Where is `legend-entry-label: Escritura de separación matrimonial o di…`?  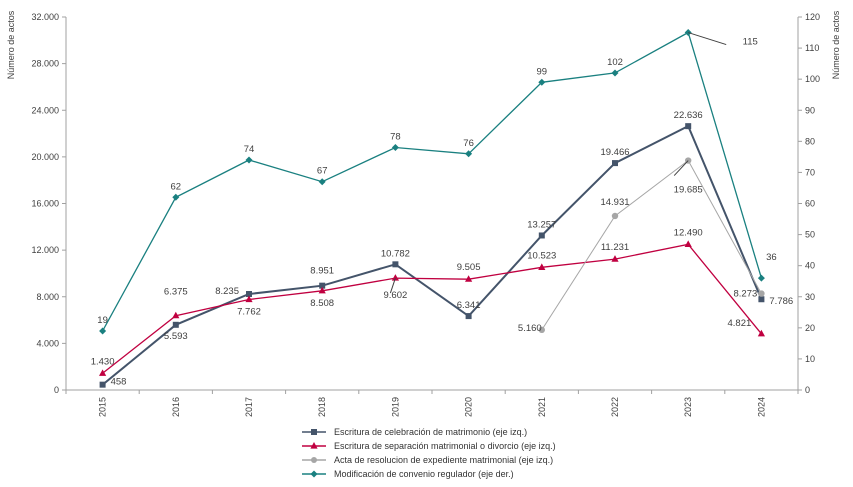 legend-entry-label: Escritura de separación matrimonial o di… is located at coordinates (445, 446).